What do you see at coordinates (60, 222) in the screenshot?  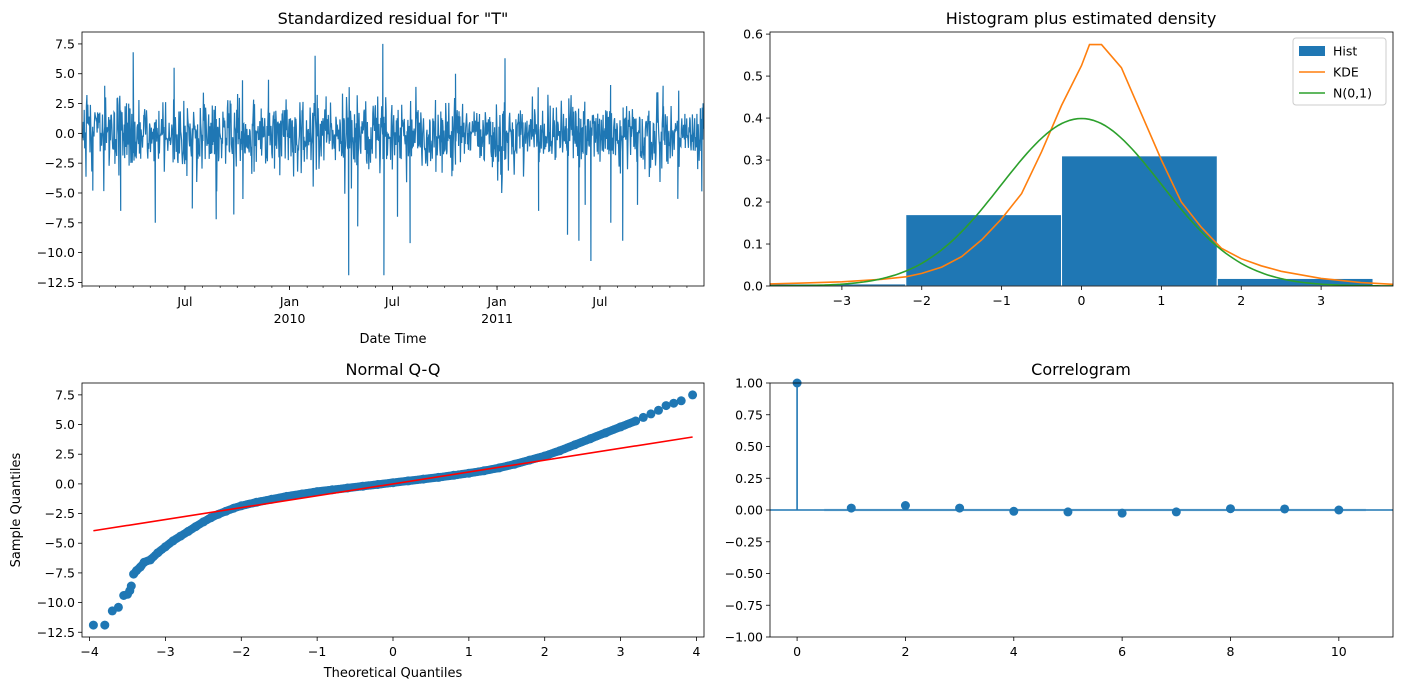 I see `residual-ytick-label: −7.5` at bounding box center [60, 222].